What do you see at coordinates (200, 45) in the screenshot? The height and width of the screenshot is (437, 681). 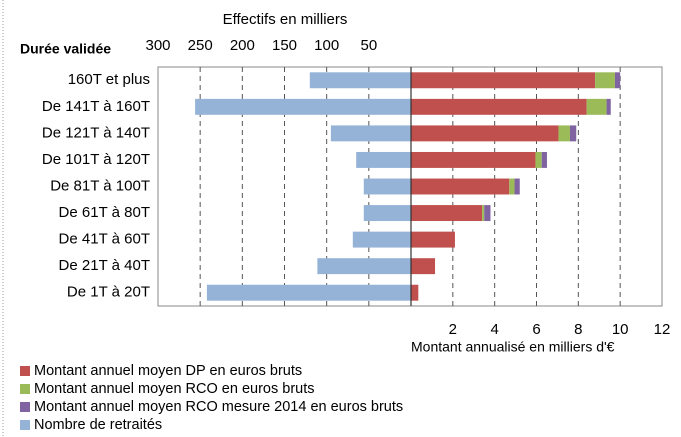 I see `left-tick-label: 250` at bounding box center [200, 45].